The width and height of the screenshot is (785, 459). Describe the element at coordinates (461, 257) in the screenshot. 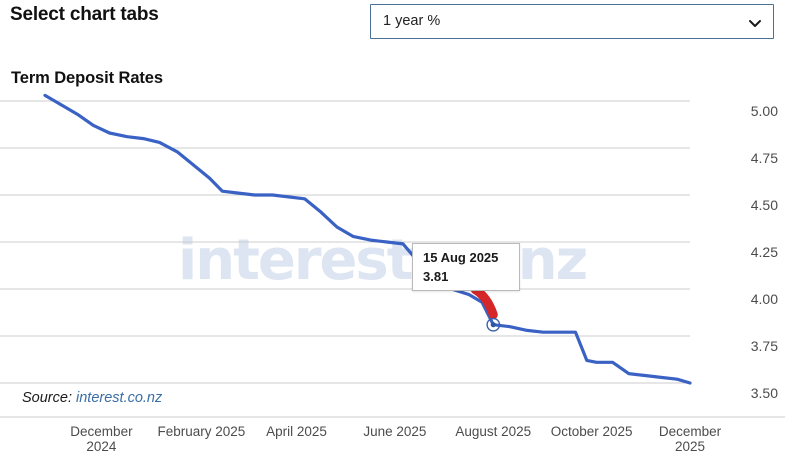

I see `tooltip-date: 15 Aug 2025` at that location.